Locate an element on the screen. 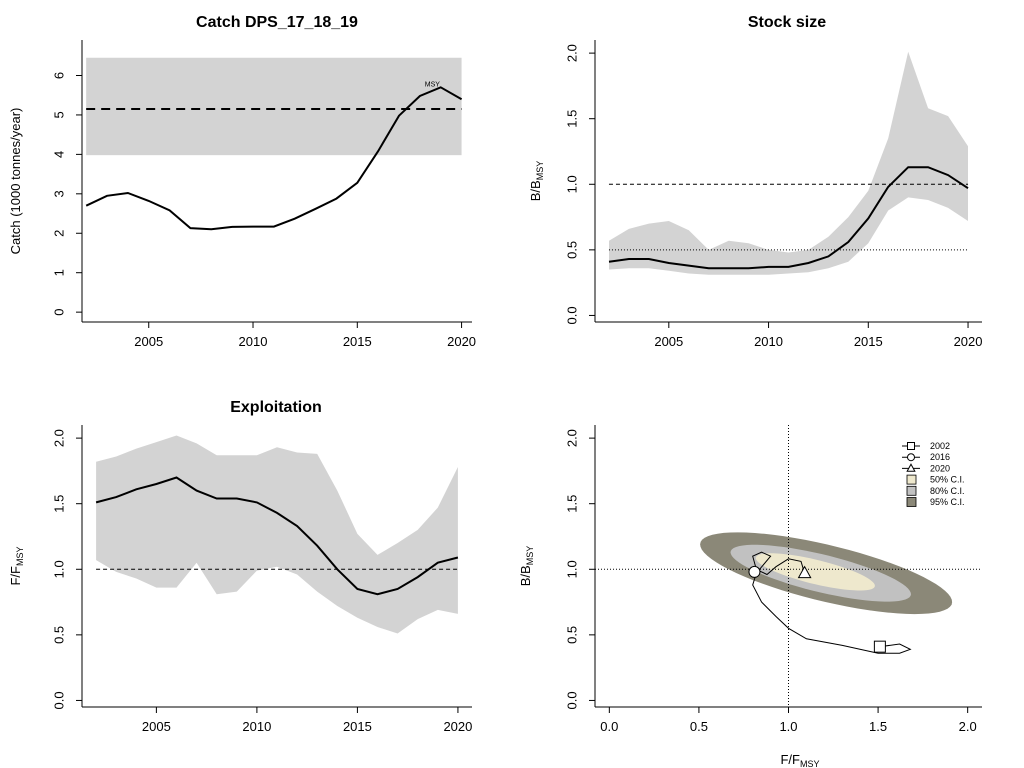 Image resolution: width=1024 pixels, height=768 pixels. stock-series-line is located at coordinates (788, 218).